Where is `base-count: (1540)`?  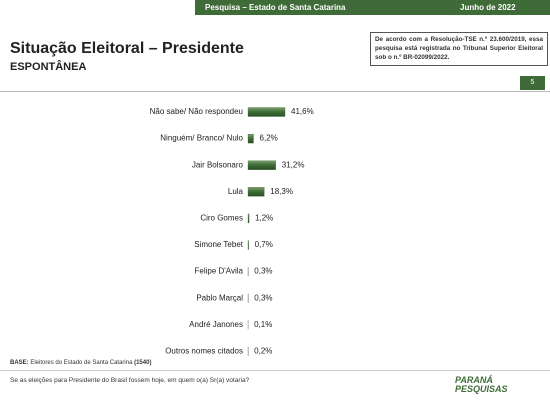 base-count: (1540) is located at coordinates (143, 363).